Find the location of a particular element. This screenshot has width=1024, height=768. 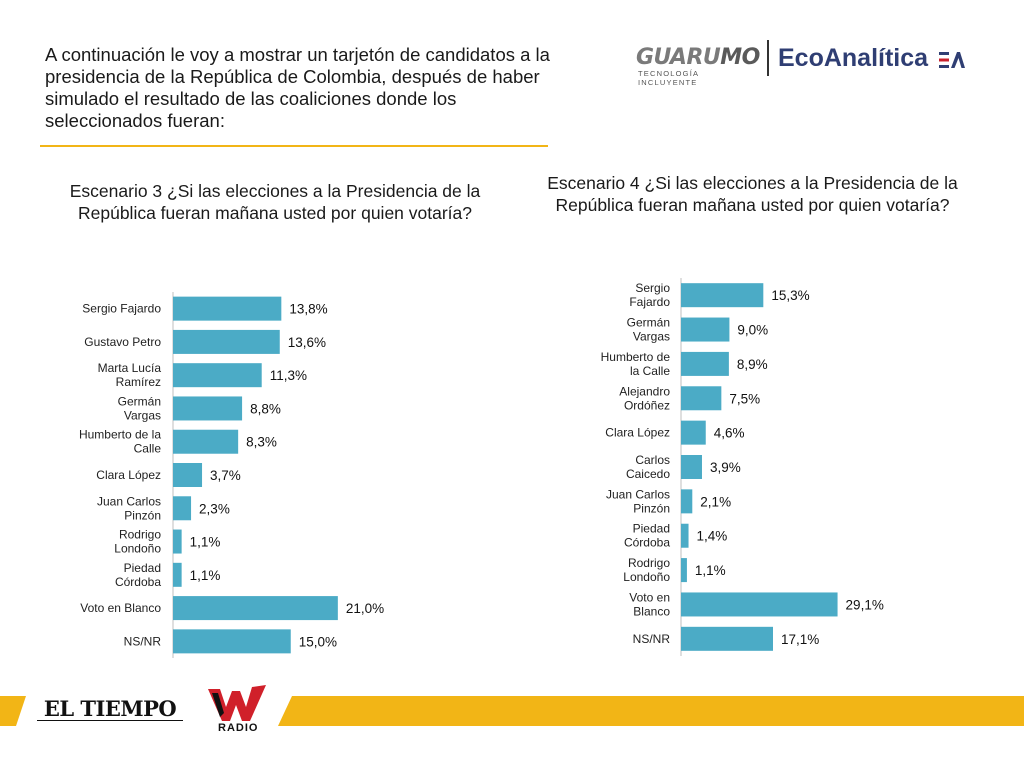

category-label-esc3-9: Voto en Blanco is located at coordinates (120, 608).